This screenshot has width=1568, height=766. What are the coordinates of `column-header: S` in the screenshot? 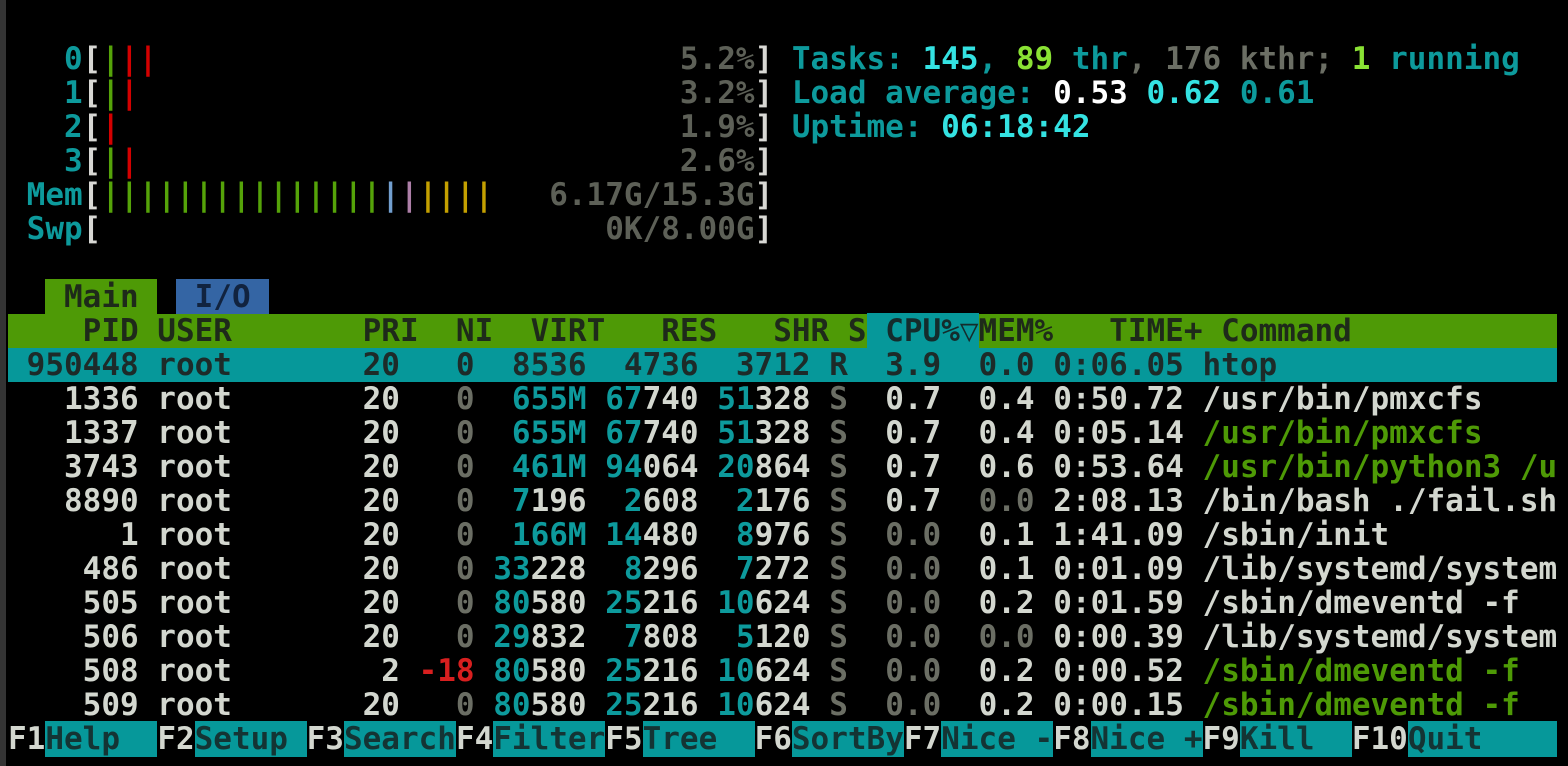 It's located at (848, 331).